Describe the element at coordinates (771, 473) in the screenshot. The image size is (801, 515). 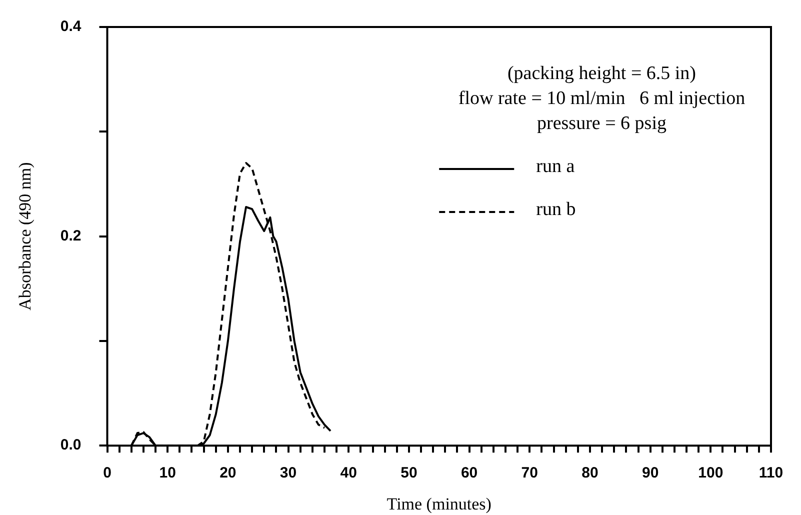
I see `x-tick-label: 110` at that location.